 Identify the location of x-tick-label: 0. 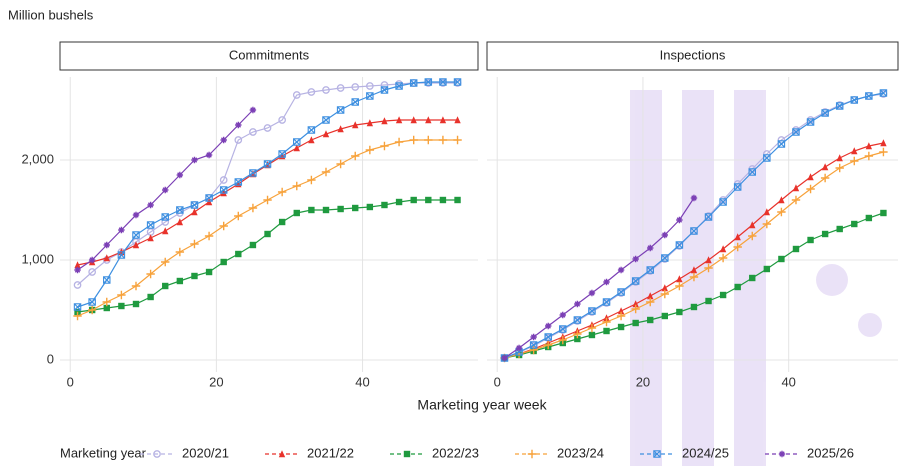
(70, 381).